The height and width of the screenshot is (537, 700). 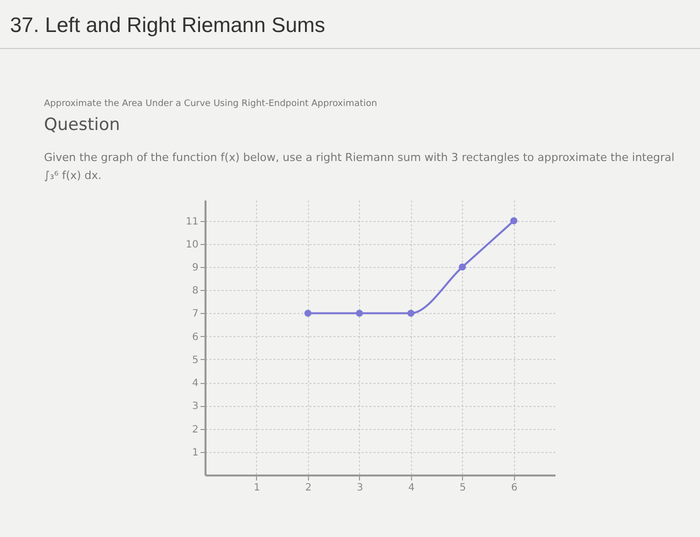 What do you see at coordinates (83, 125) in the screenshot?
I see `text: Question` at bounding box center [83, 125].